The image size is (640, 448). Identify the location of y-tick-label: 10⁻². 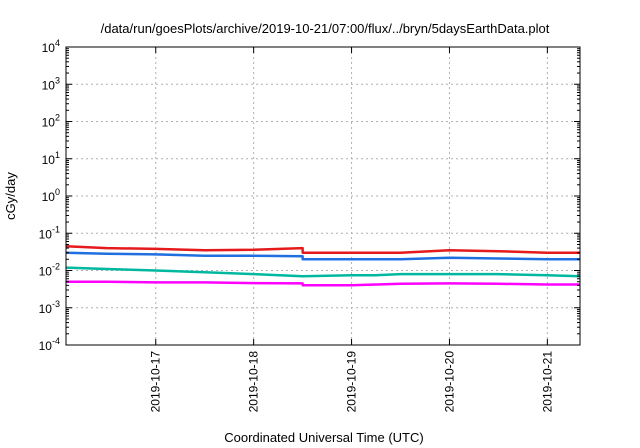
(49, 270).